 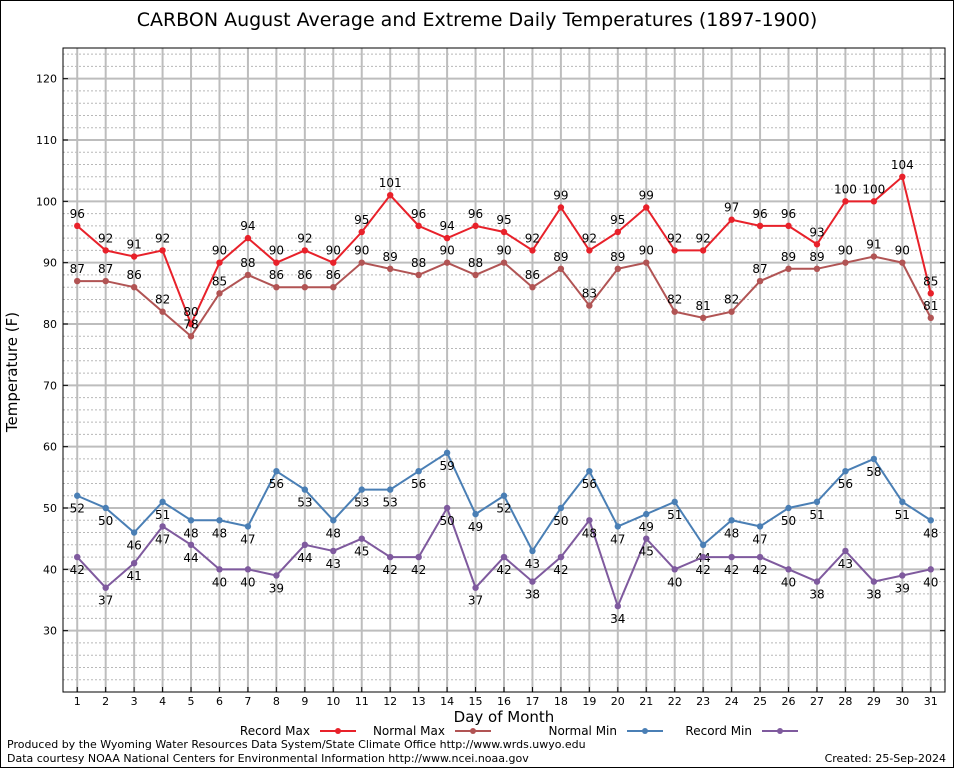 I want to click on record-max-data-label: 93, so click(x=816, y=232).